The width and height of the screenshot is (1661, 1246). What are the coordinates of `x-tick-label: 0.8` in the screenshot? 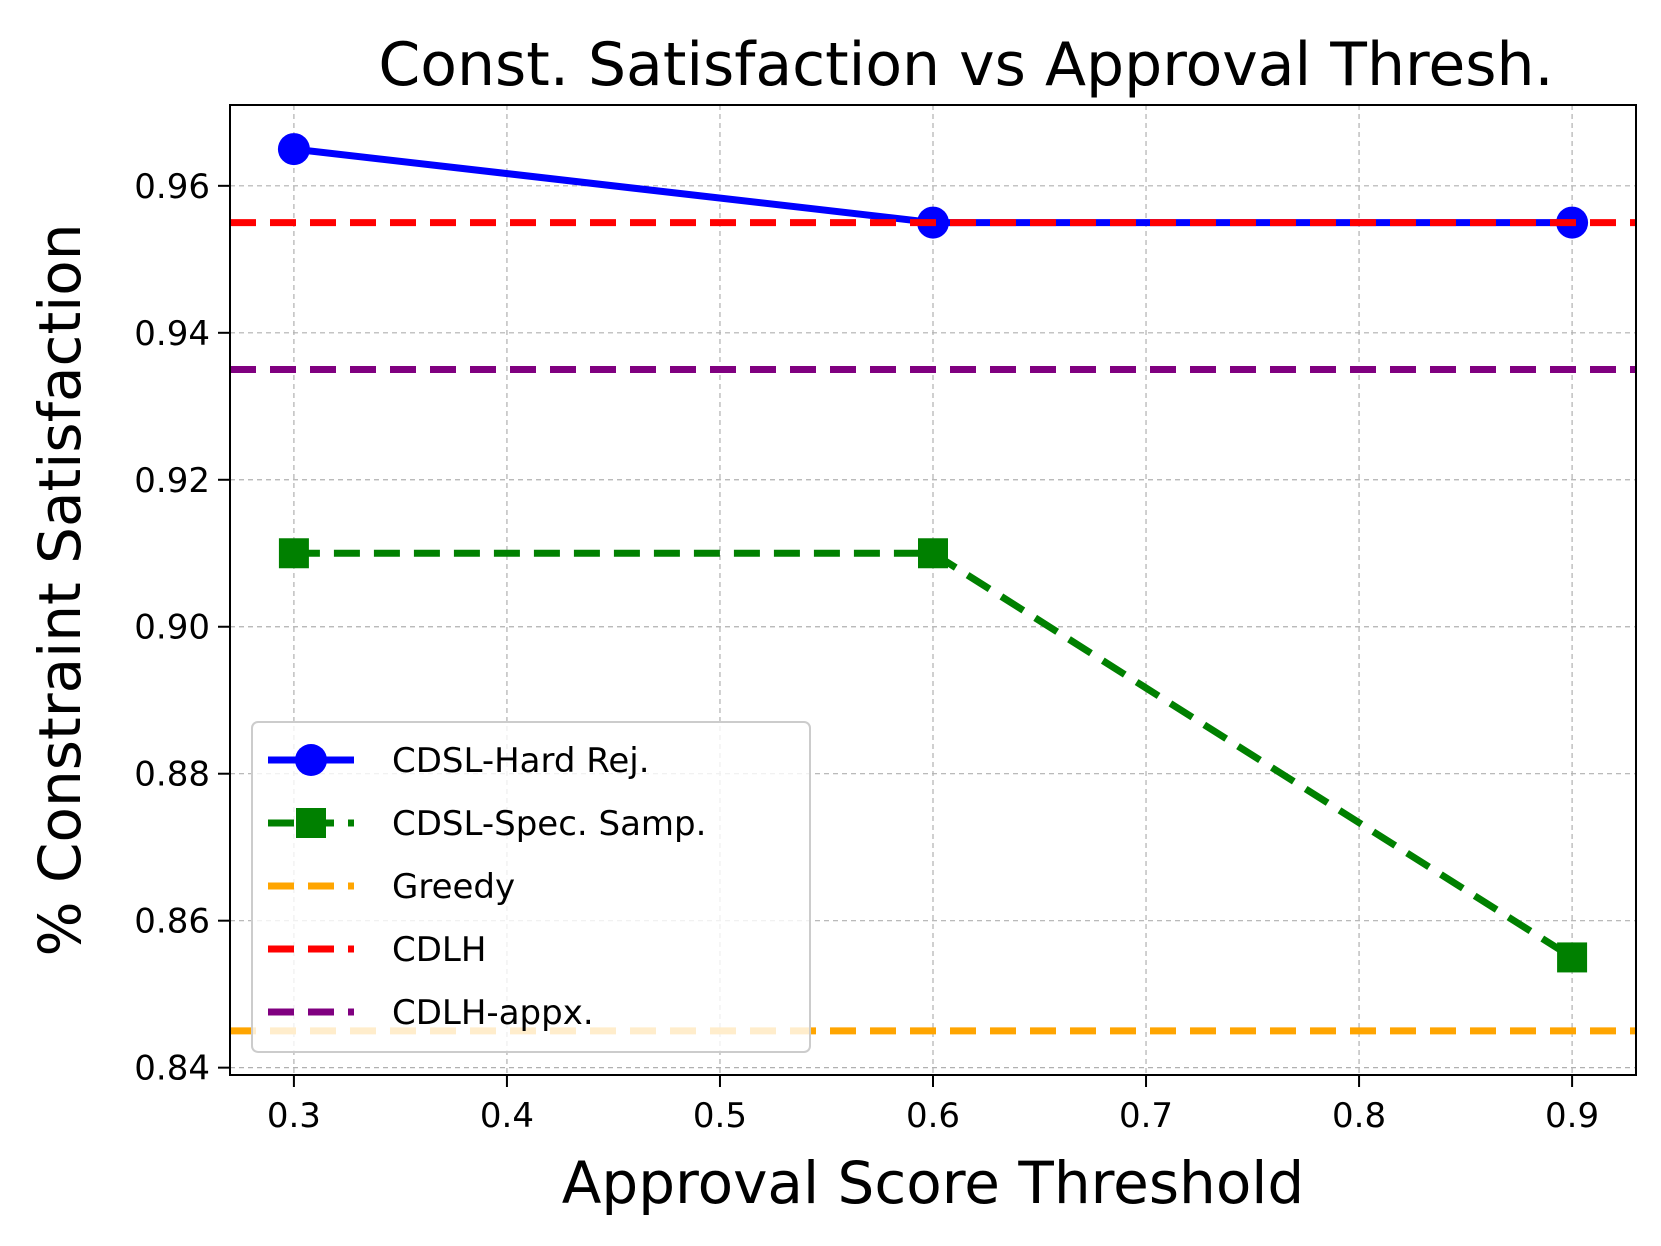 It's located at (1359, 1116).